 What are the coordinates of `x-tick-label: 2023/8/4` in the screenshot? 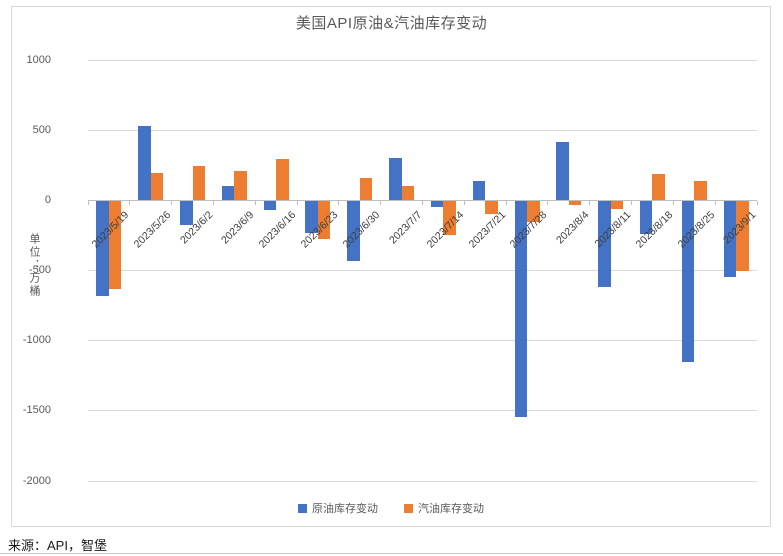 It's located at (572, 228).